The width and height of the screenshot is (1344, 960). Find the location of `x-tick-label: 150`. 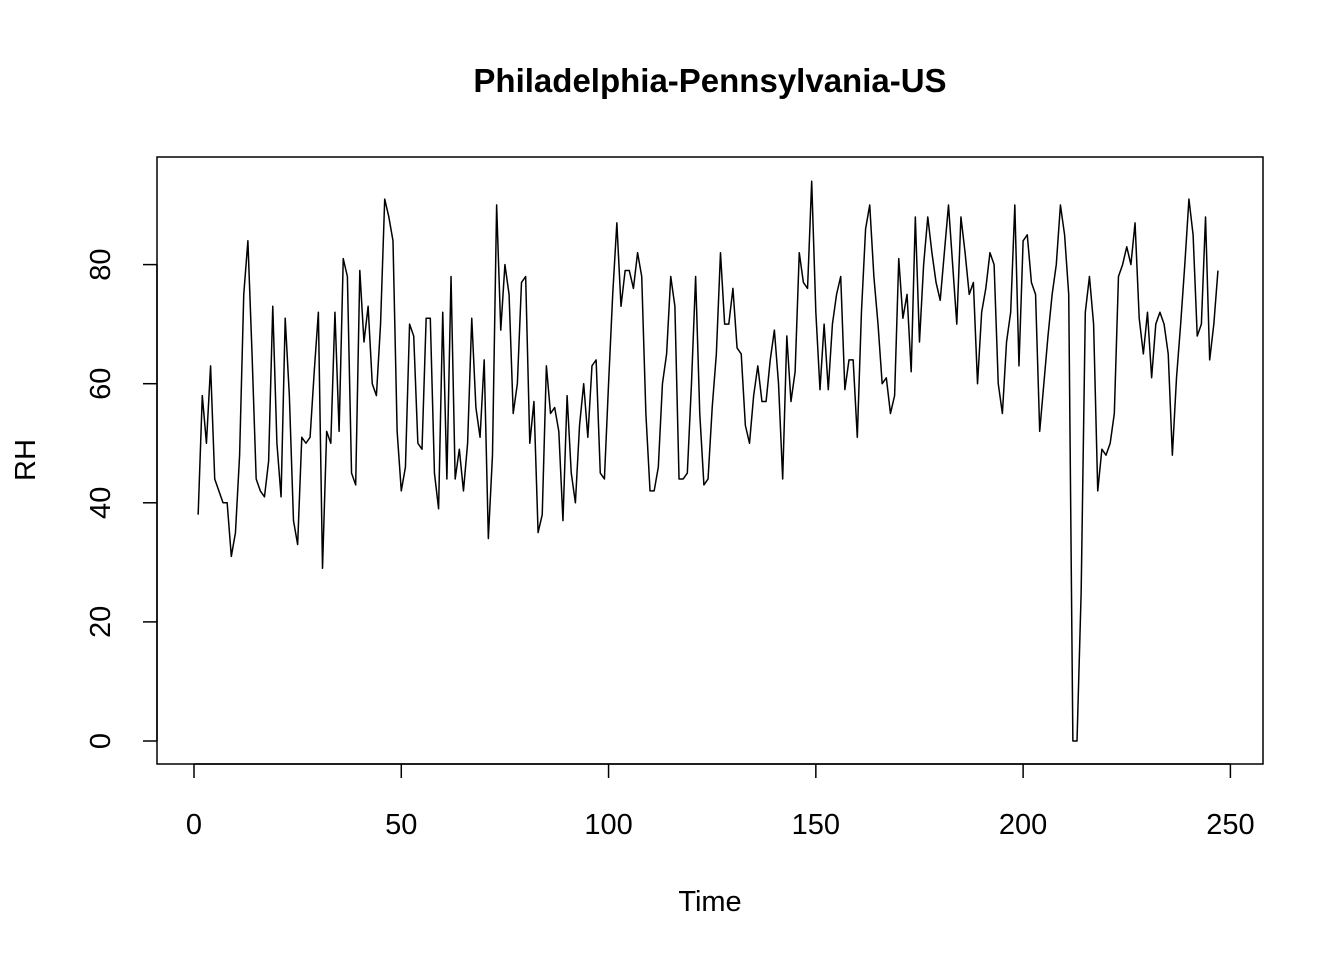

x-tick-label: 150 is located at coordinates (816, 825).